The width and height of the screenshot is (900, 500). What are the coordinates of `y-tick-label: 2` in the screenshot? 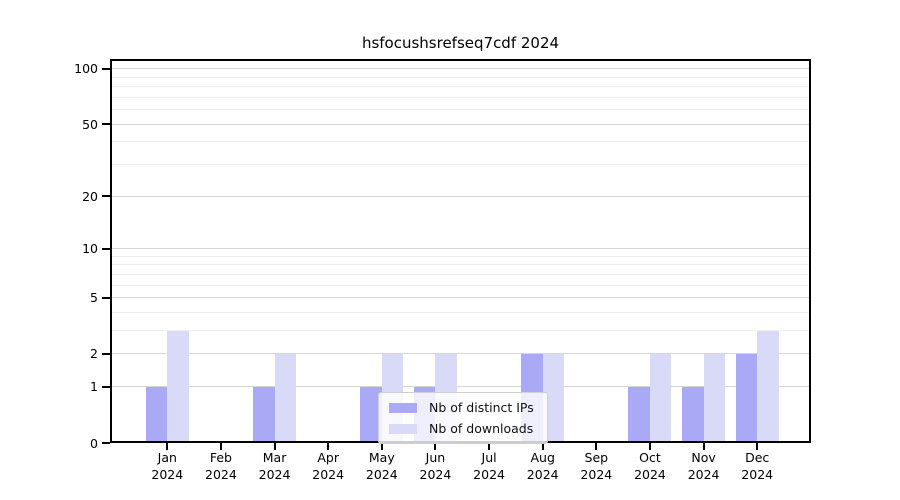 It's located at (94, 354).